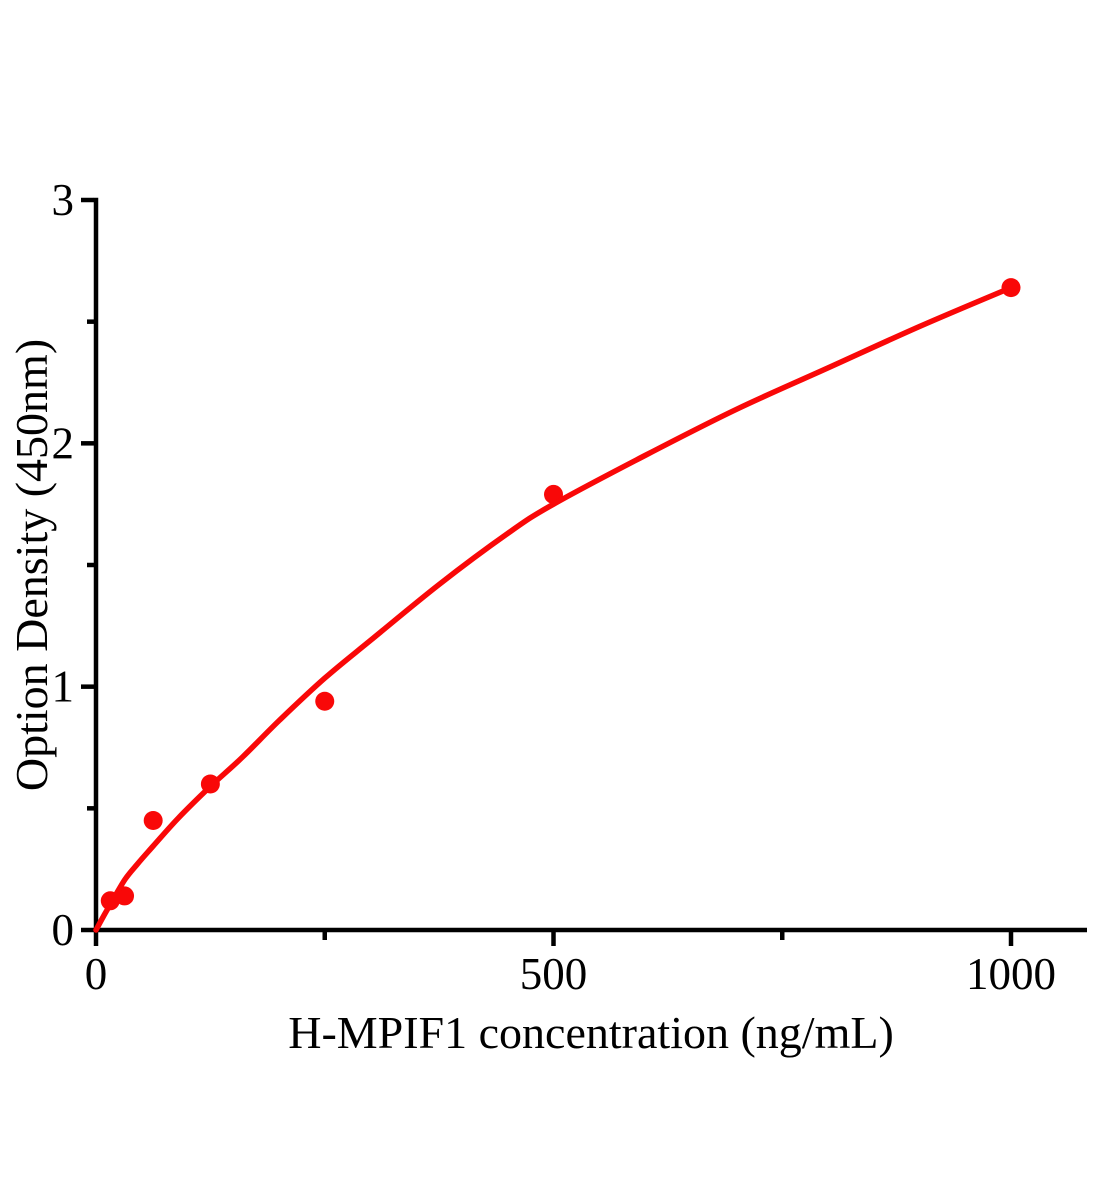 This screenshot has width=1104, height=1200. What do you see at coordinates (63, 687) in the screenshot?
I see `y-tick-label: 1` at bounding box center [63, 687].